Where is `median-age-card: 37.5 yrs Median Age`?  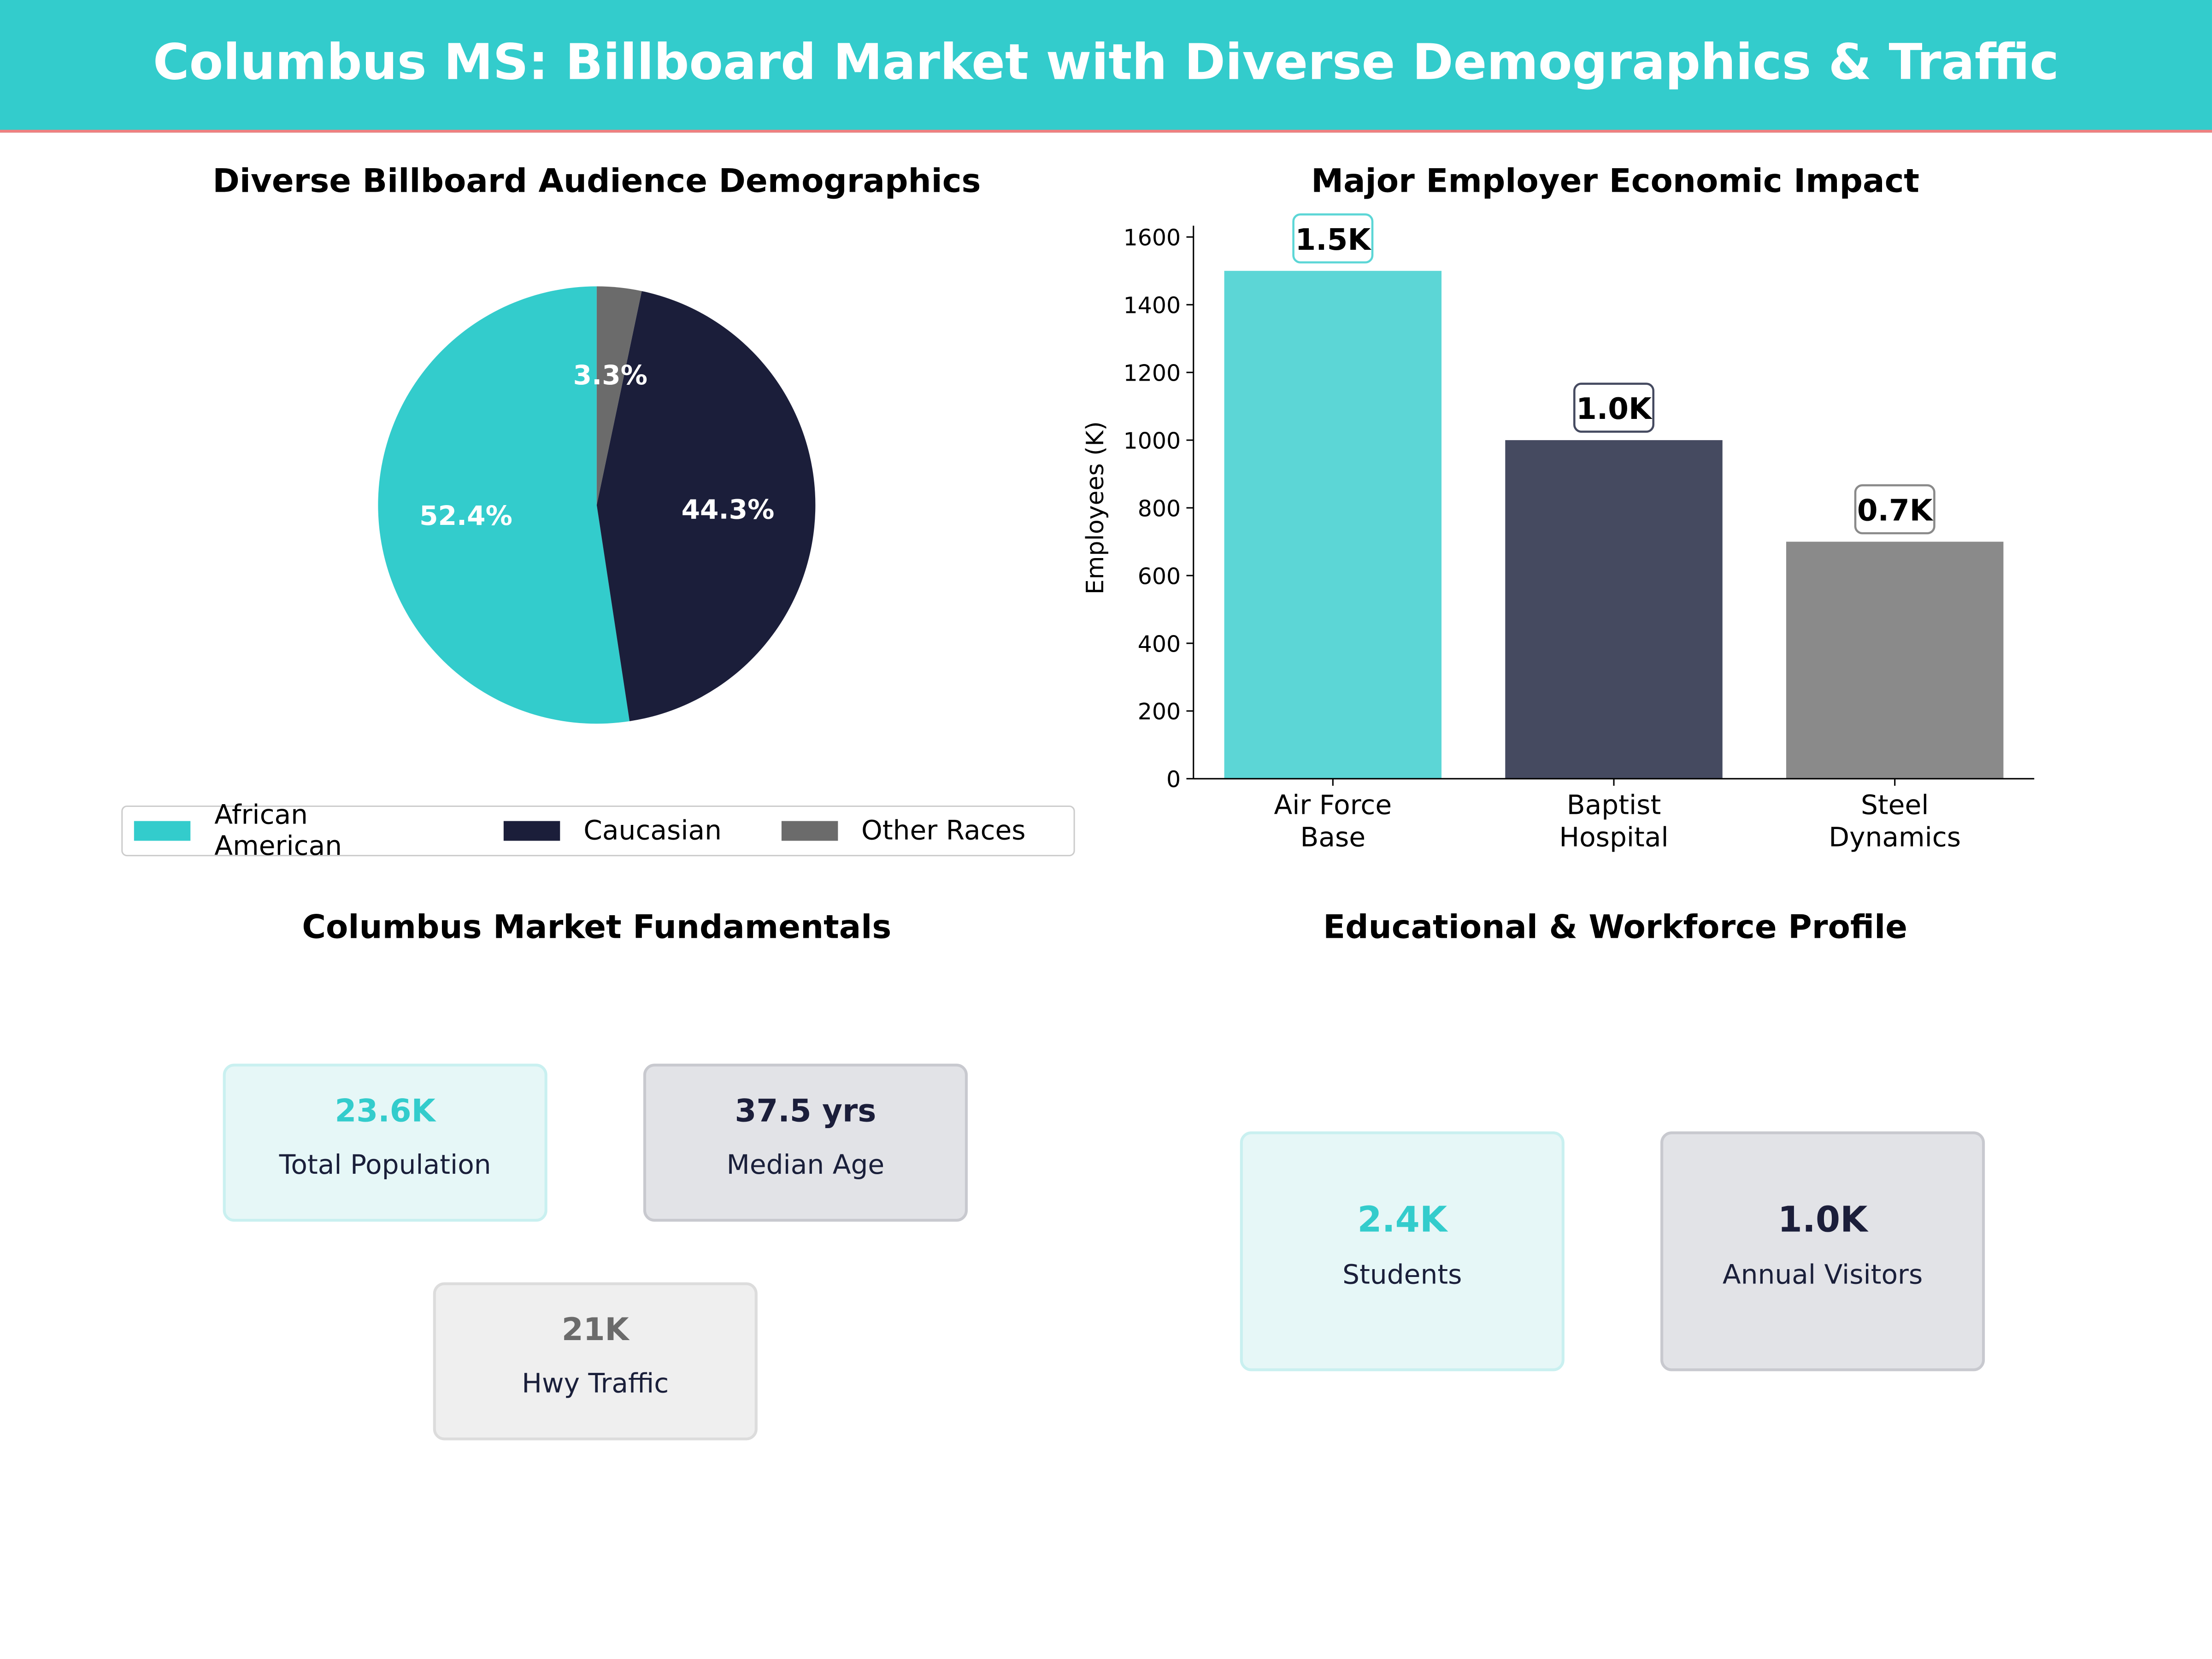
median-age-card: 37.5 yrs Median Age is located at coordinates (805, 1143).